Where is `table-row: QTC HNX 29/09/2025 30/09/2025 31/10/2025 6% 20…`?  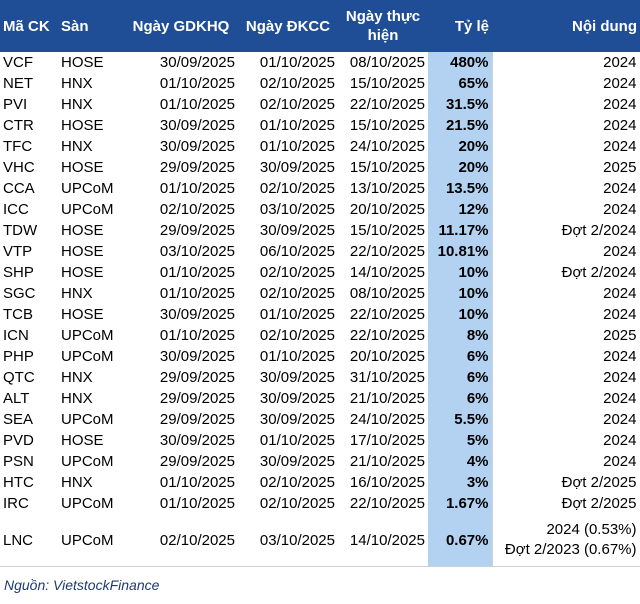
table-row: QTC HNX 29/09/2025 30/09/2025 31/10/2025 6% 20… is located at coordinates (320, 377).